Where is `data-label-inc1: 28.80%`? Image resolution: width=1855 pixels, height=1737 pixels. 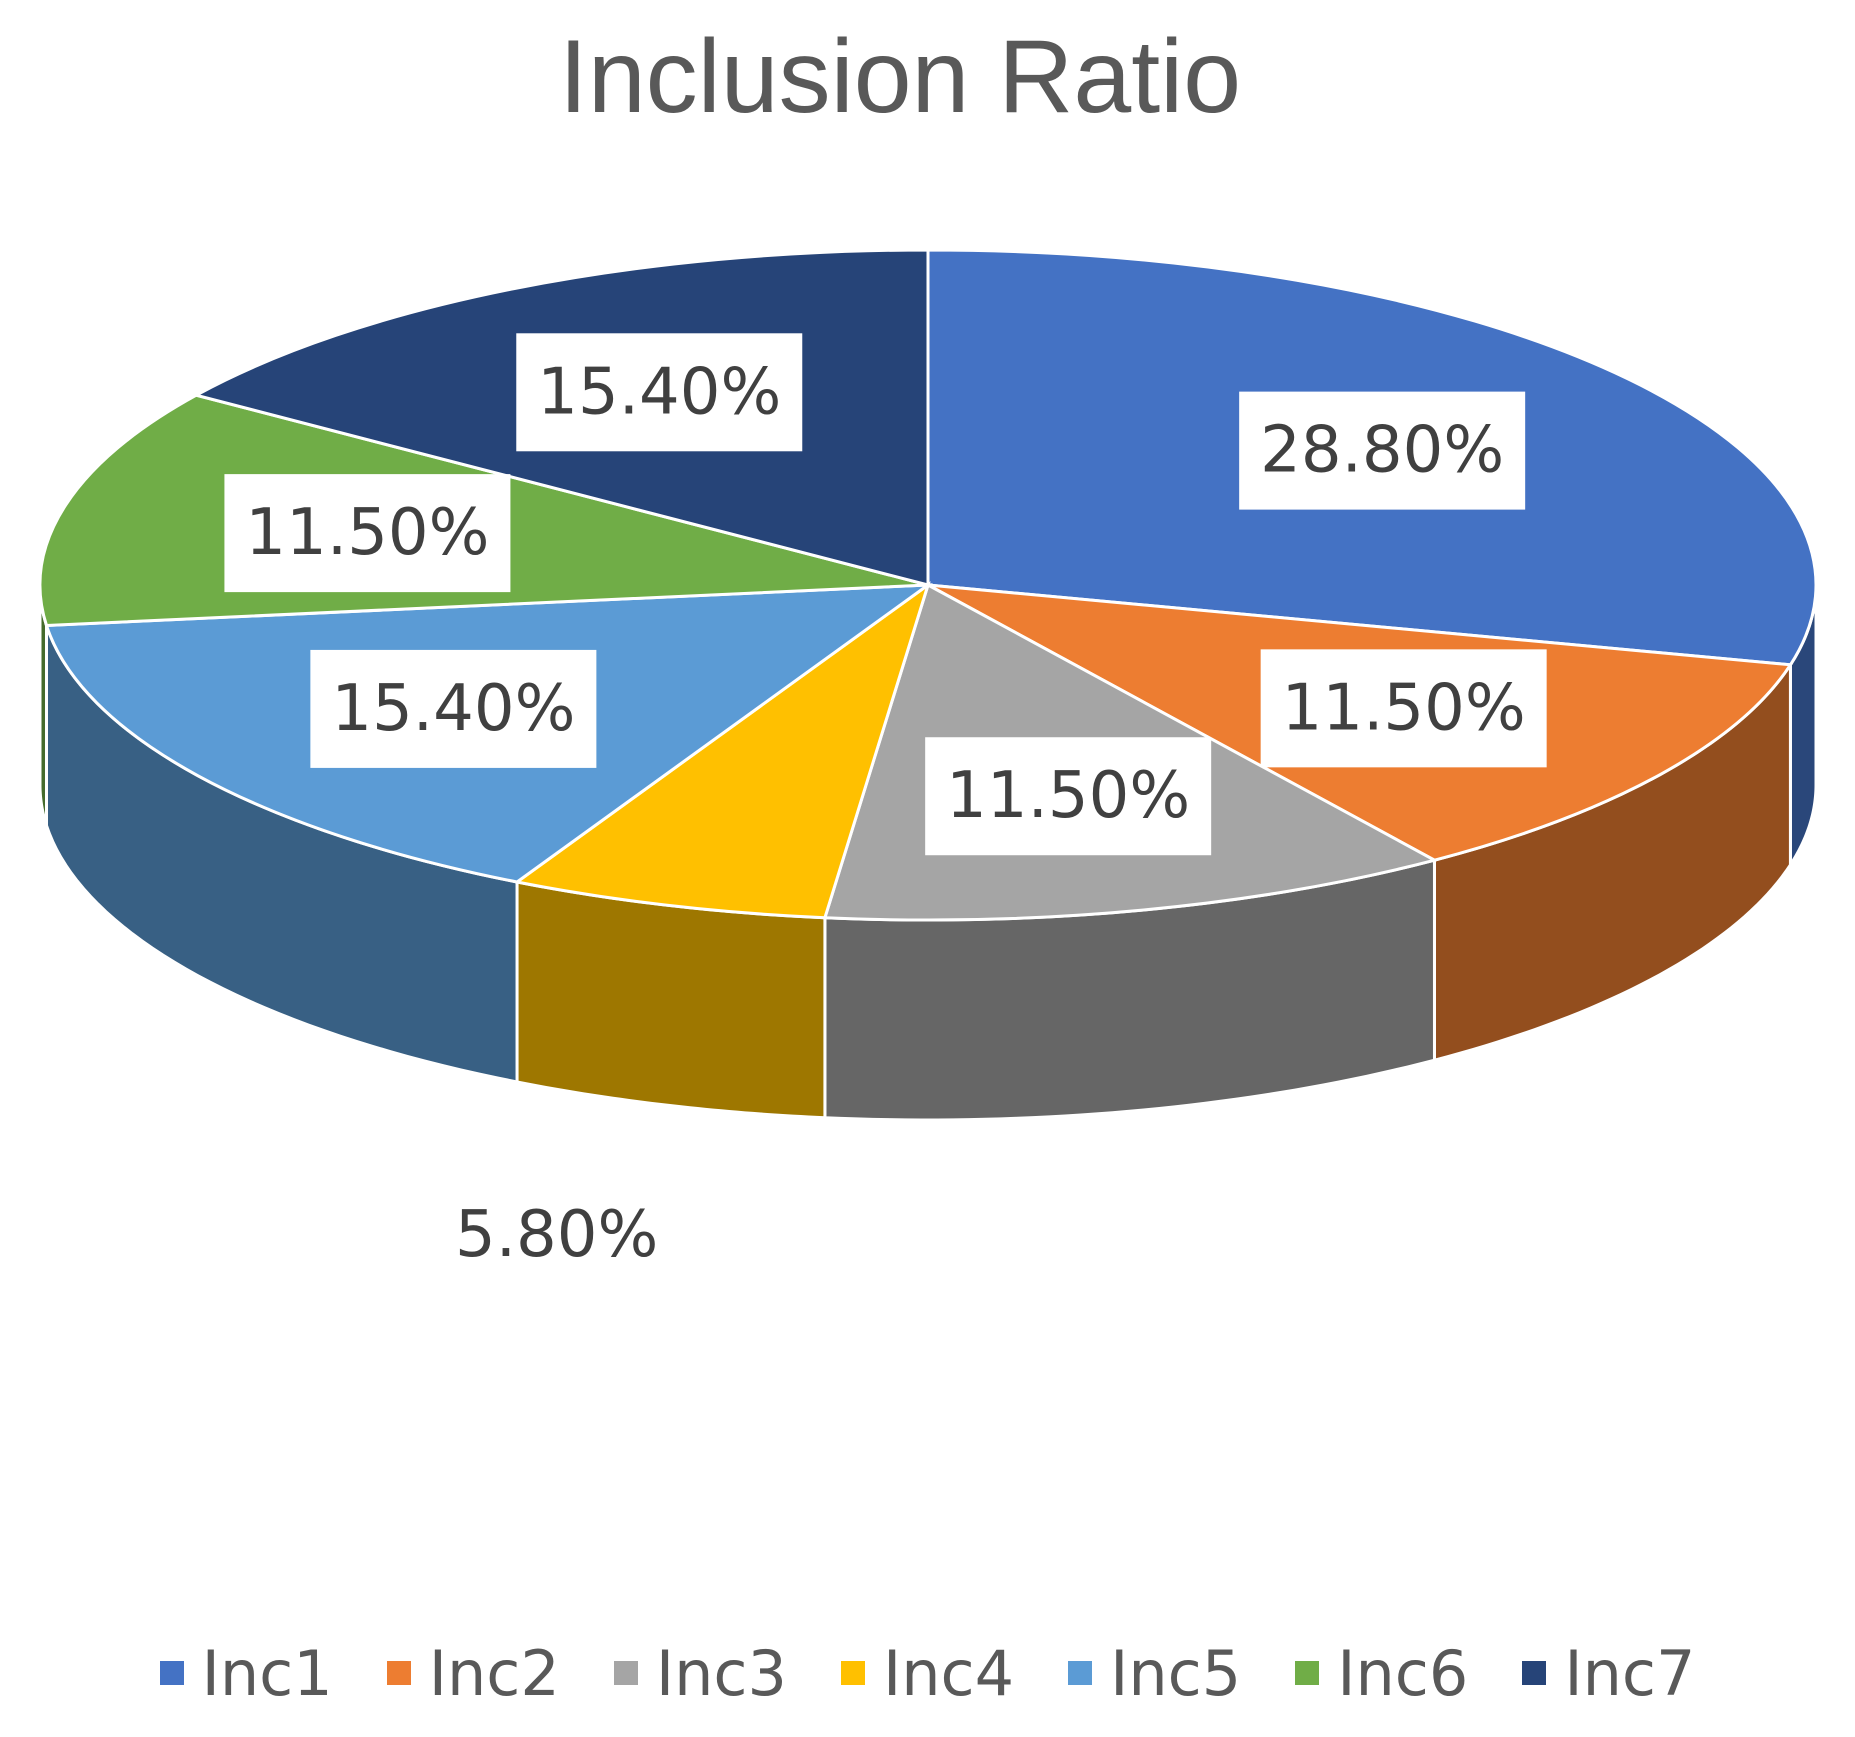 data-label-inc1: 28.80% is located at coordinates (1382, 450).